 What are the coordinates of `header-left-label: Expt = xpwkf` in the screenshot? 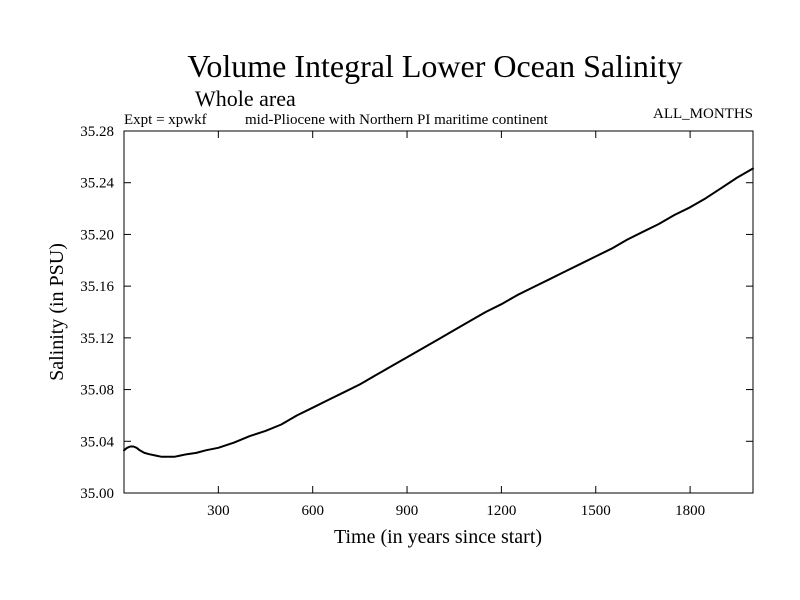 It's located at (165, 120).